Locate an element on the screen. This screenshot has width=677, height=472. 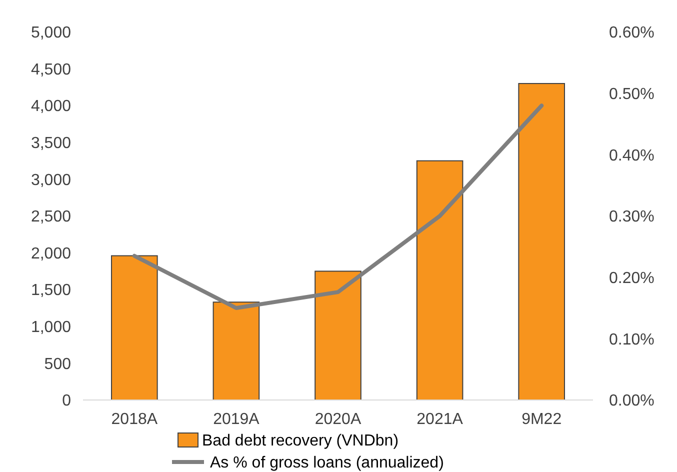
y-tick-label: 4,500 is located at coordinates (51, 69).